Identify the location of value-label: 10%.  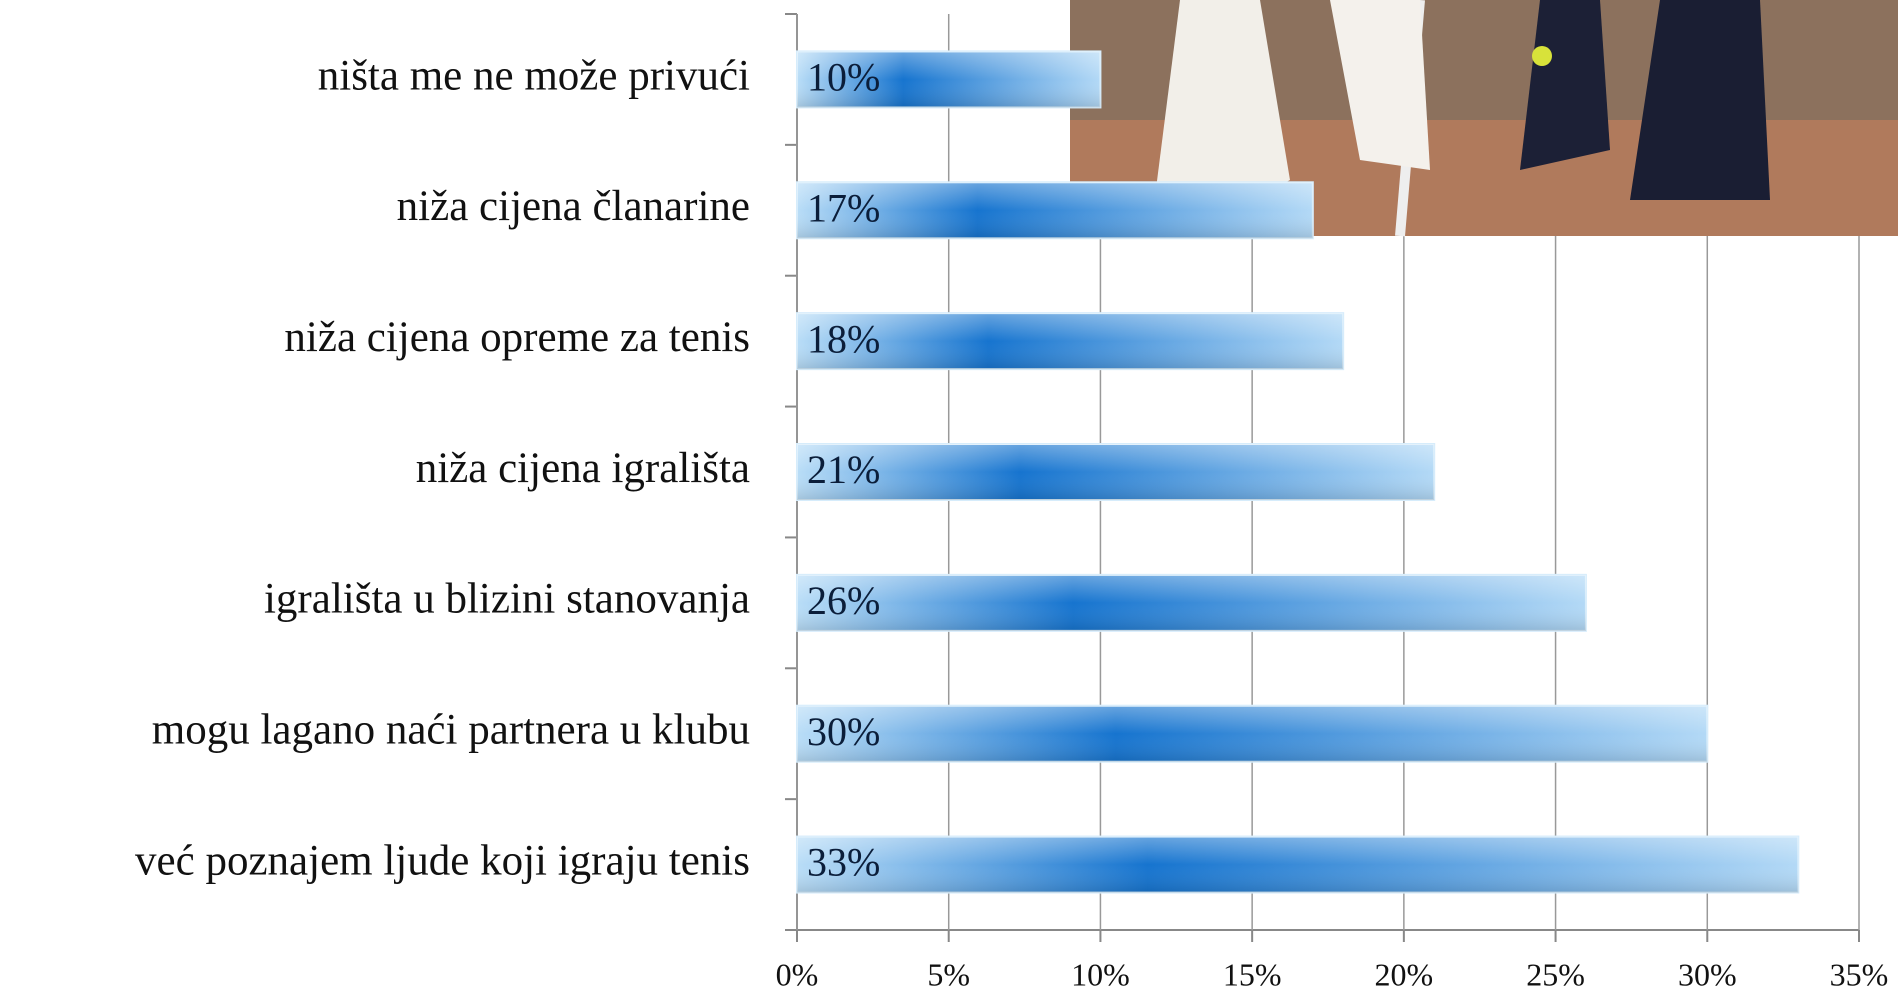
(843, 77).